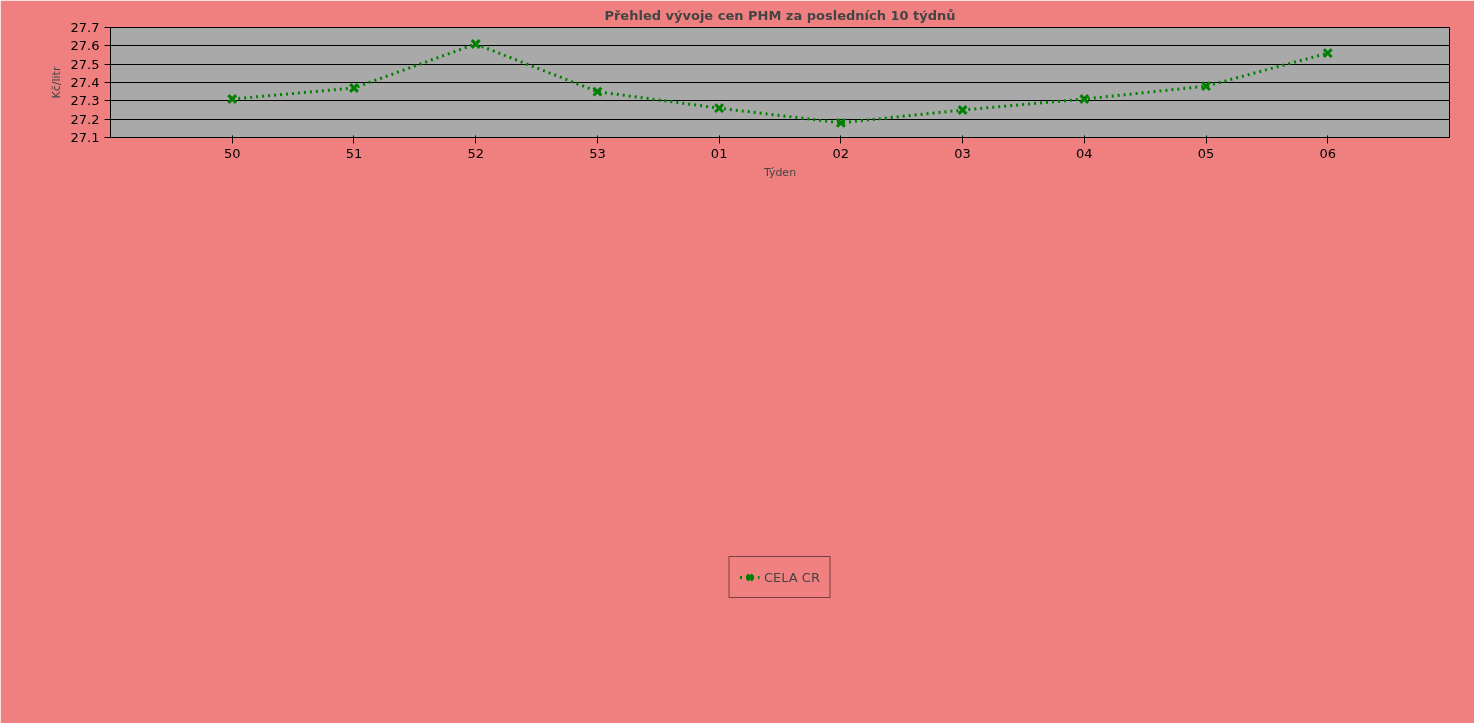  I want to click on y-tick-label: 27.3, so click(85, 101).